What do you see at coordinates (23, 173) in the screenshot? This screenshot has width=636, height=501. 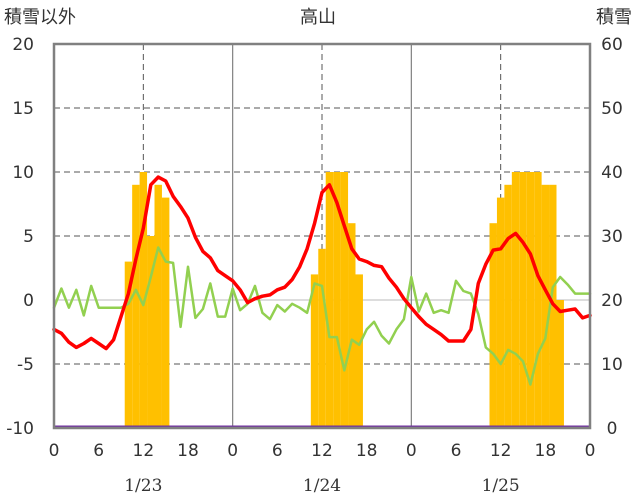 I see `left-tick-label: 10` at bounding box center [23, 173].